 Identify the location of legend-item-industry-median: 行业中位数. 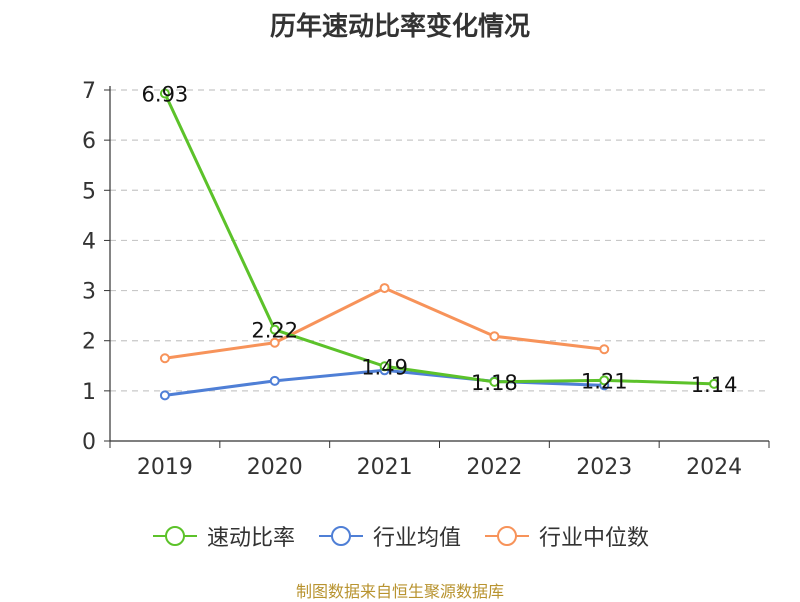
(566, 536).